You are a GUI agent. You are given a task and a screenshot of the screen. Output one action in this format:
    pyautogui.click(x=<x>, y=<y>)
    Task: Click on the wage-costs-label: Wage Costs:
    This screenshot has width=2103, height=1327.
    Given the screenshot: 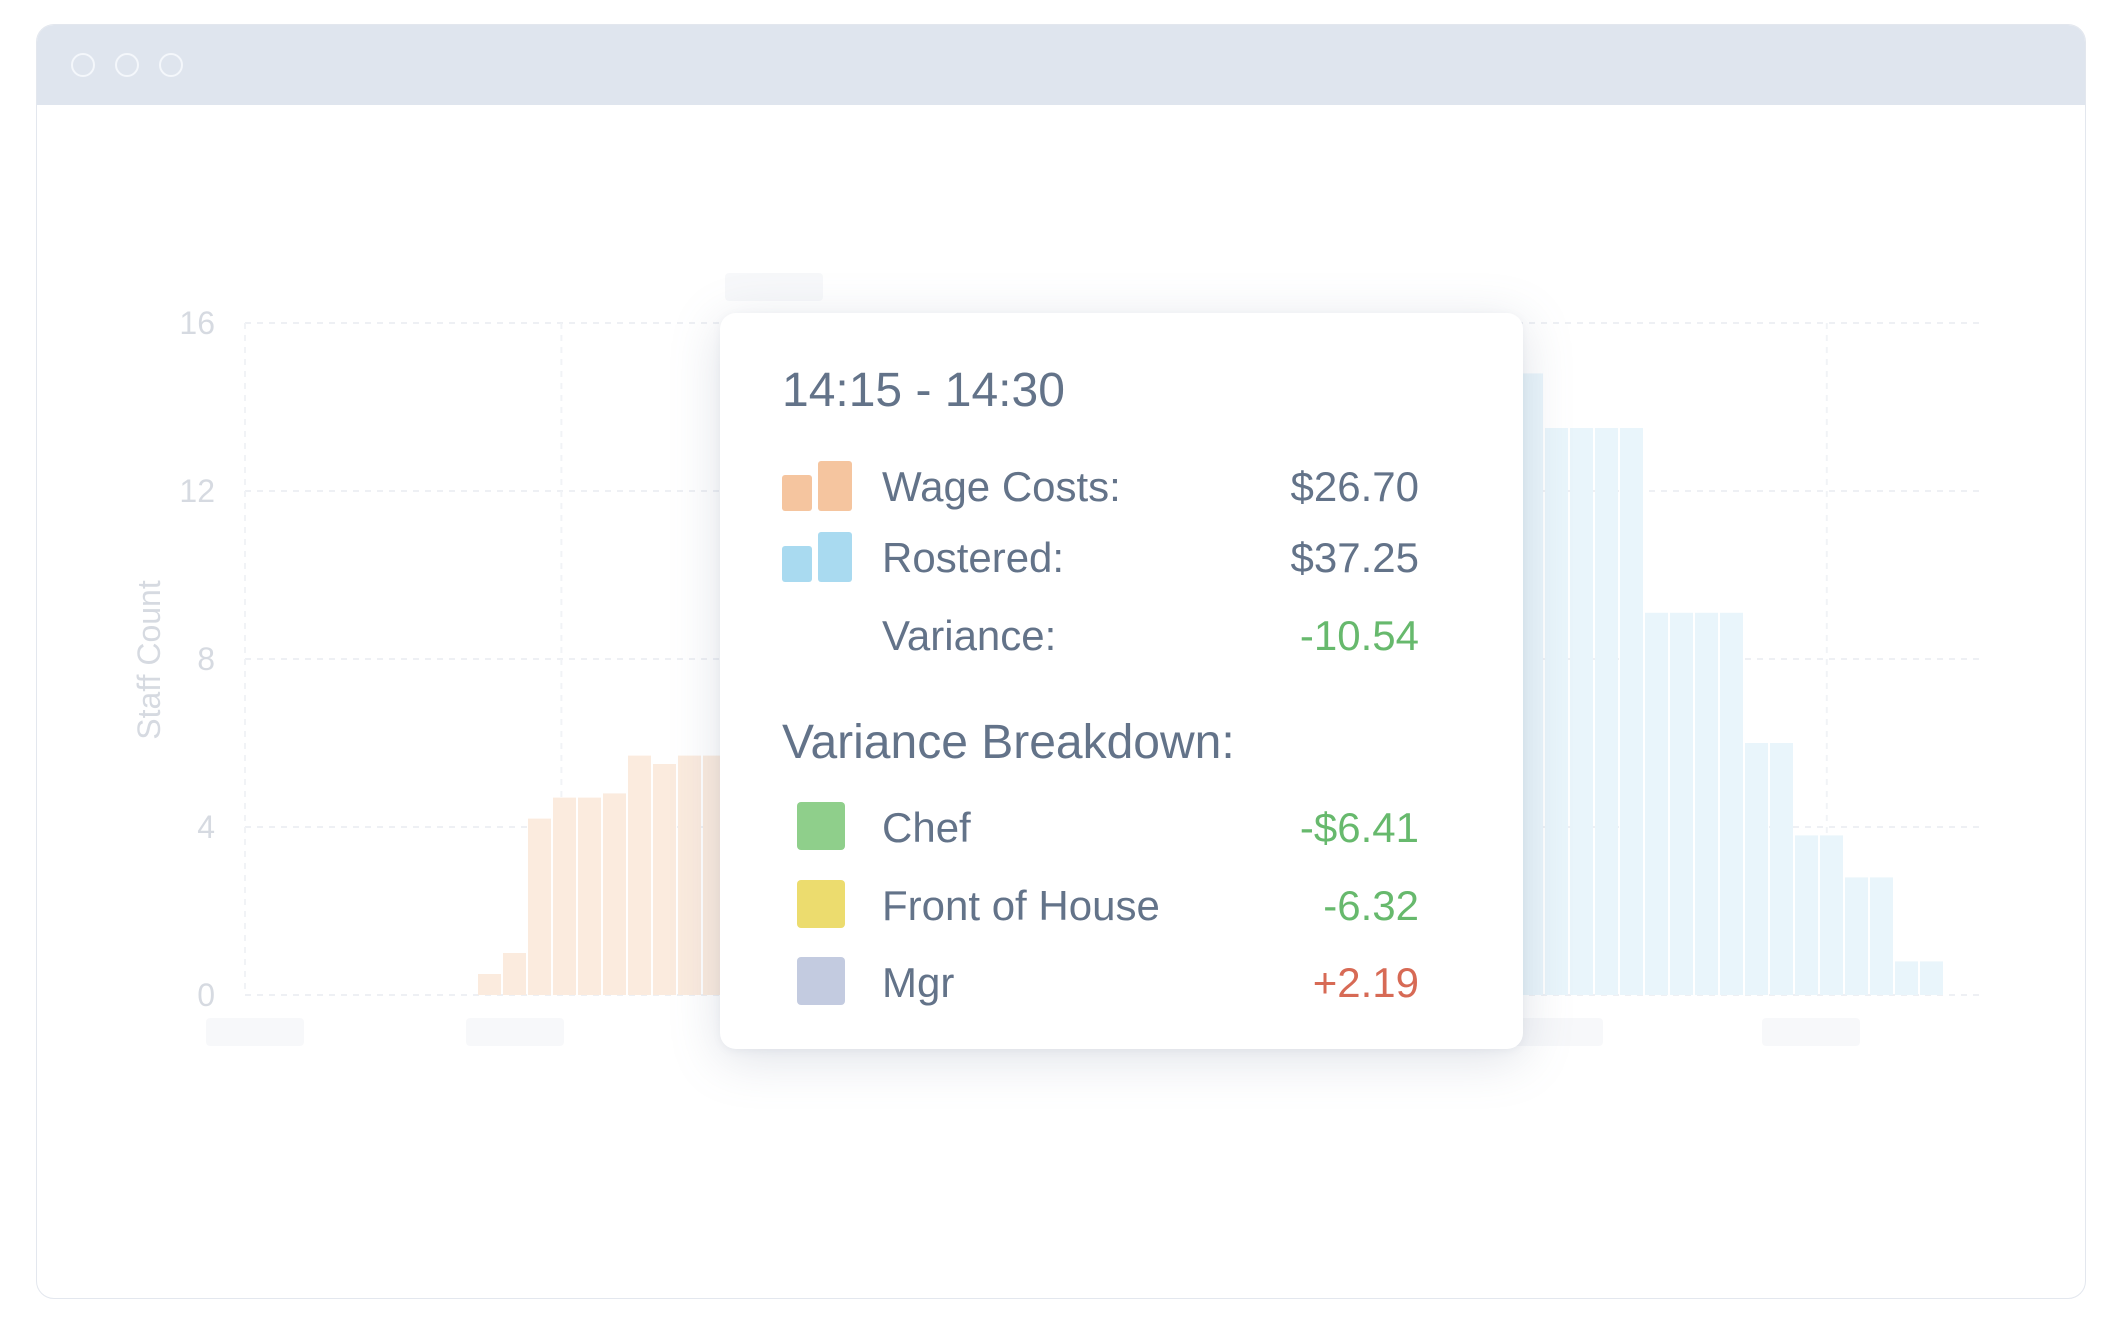 What is the action you would take?
    pyautogui.click(x=1001, y=486)
    